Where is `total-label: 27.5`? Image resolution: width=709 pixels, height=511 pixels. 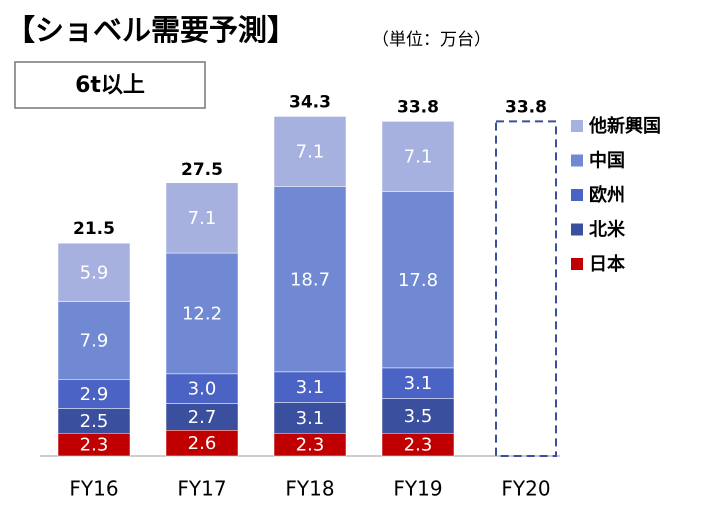 total-label: 27.5 is located at coordinates (202, 170).